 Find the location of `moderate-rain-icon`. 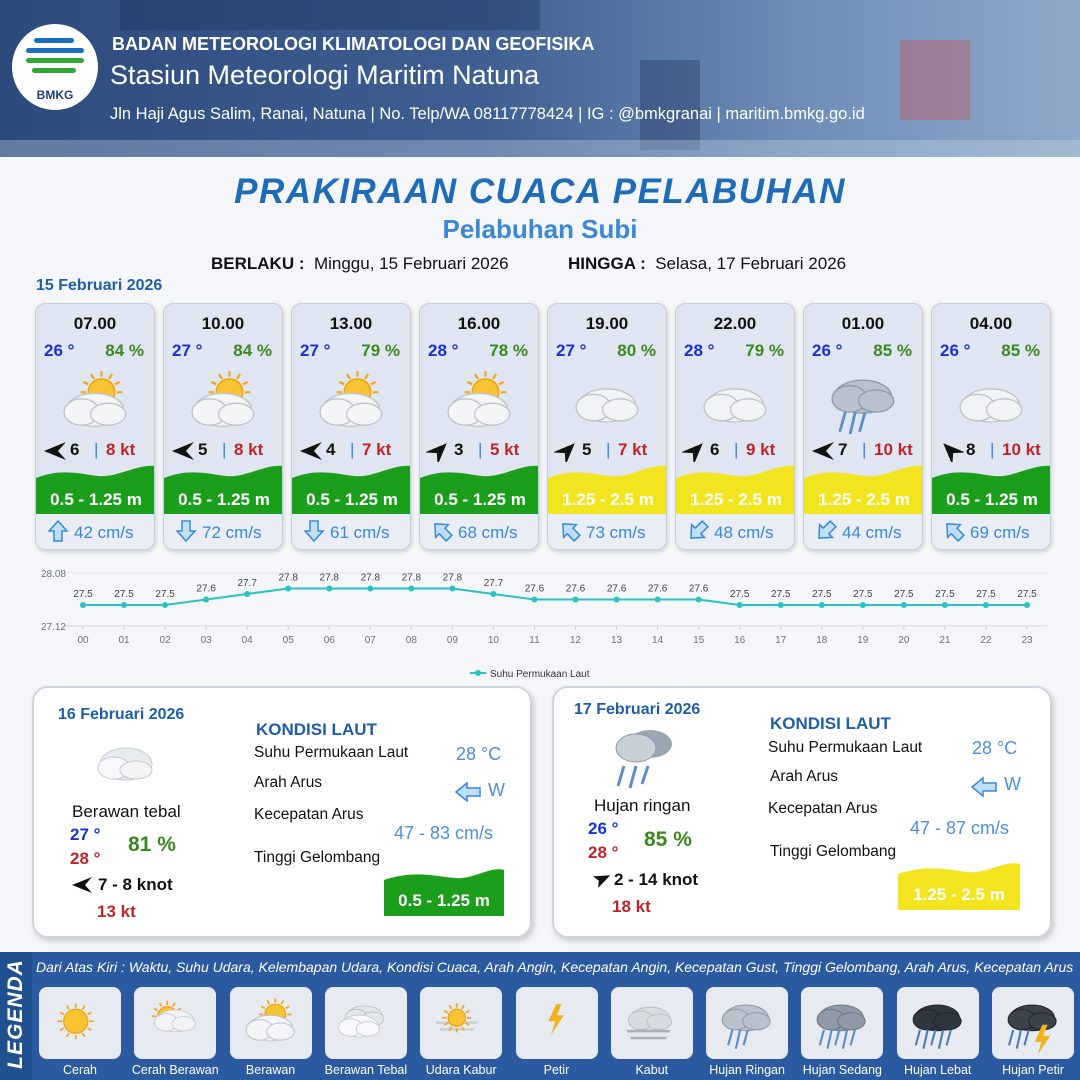

moderate-rain-icon is located at coordinates (842, 1026).